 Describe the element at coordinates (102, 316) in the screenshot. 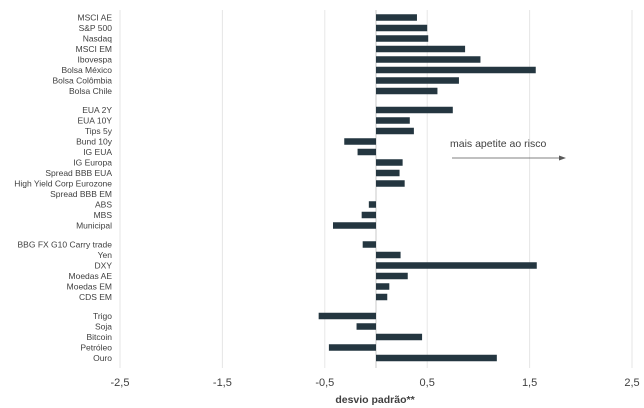

I see `category-label: Trigo` at that location.